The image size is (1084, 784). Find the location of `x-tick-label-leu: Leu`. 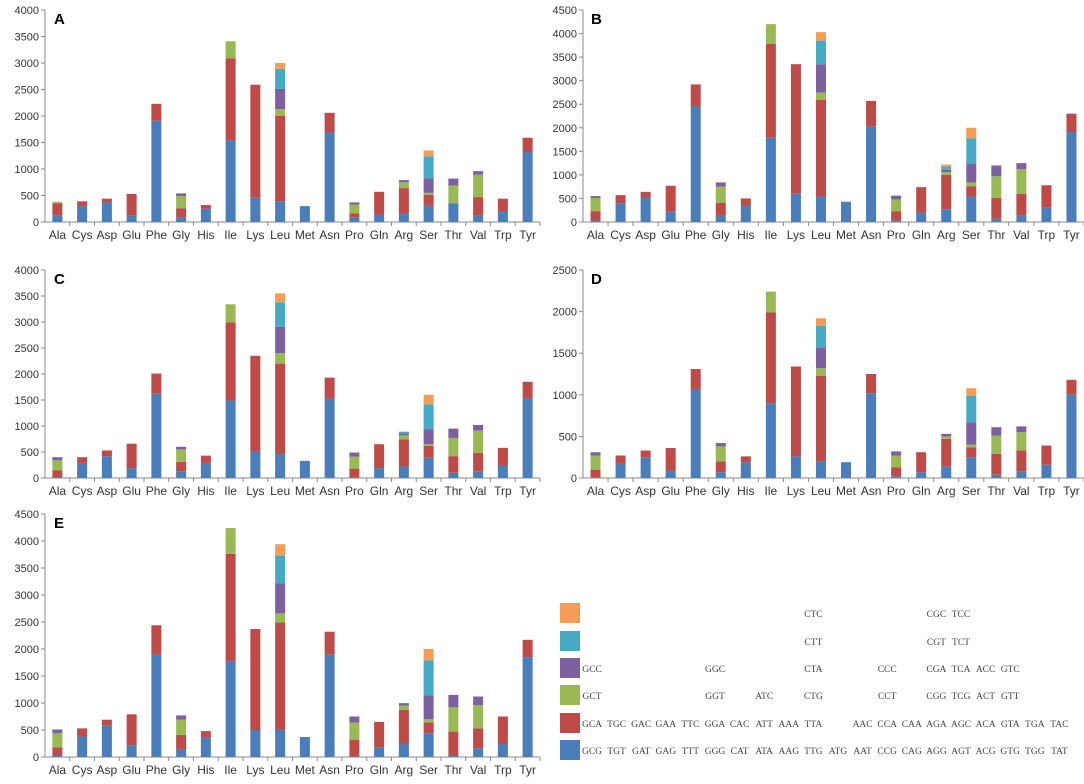

x-tick-label-leu: Leu is located at coordinates (280, 491).